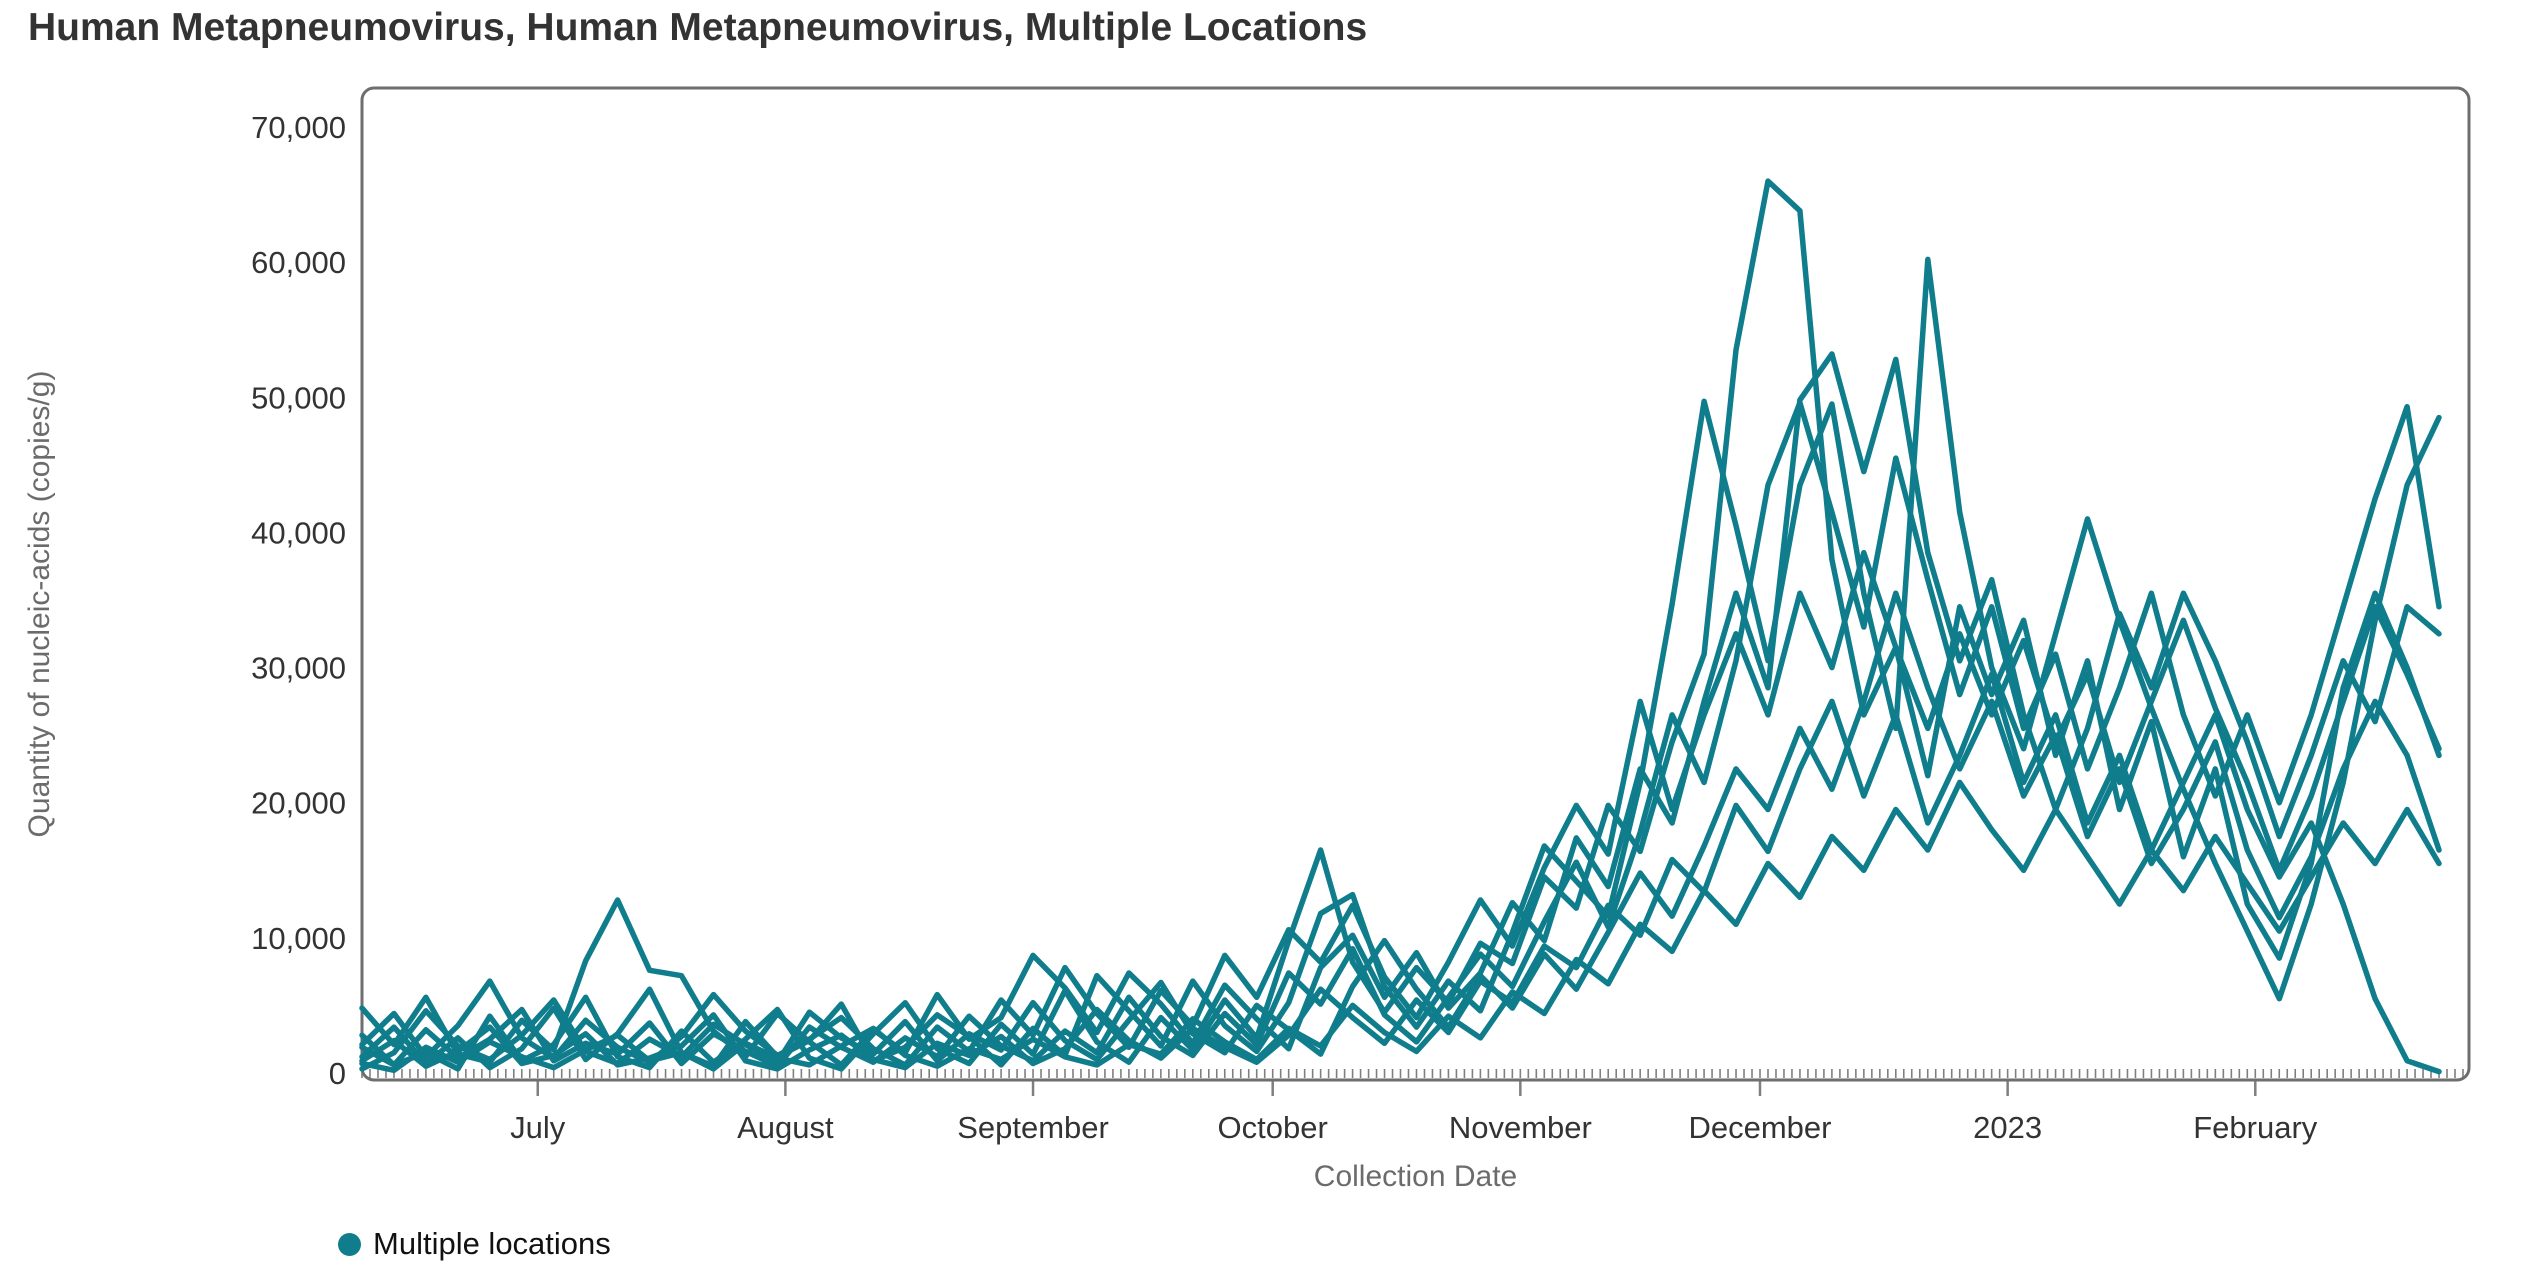 This screenshot has height=1275, width=2529. I want to click on legend-item: Multiple locations, so click(474, 1244).